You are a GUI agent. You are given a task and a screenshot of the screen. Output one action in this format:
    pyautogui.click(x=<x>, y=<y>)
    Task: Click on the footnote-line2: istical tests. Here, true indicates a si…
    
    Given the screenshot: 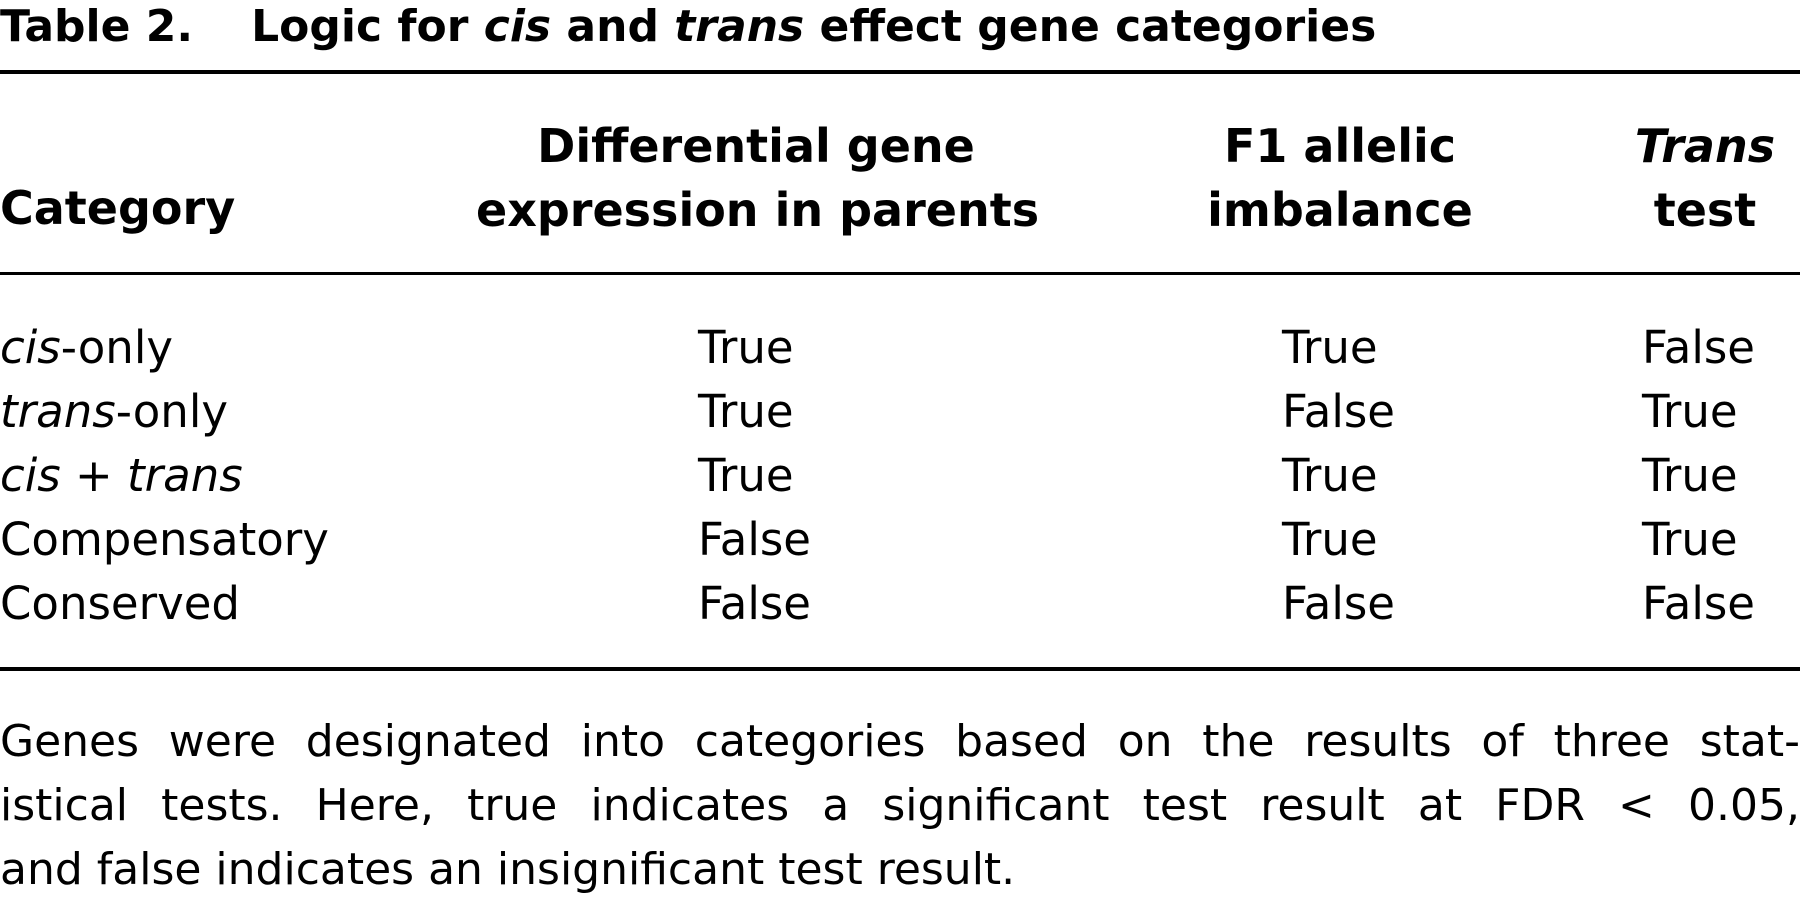 What is the action you would take?
    pyautogui.click(x=900, y=805)
    